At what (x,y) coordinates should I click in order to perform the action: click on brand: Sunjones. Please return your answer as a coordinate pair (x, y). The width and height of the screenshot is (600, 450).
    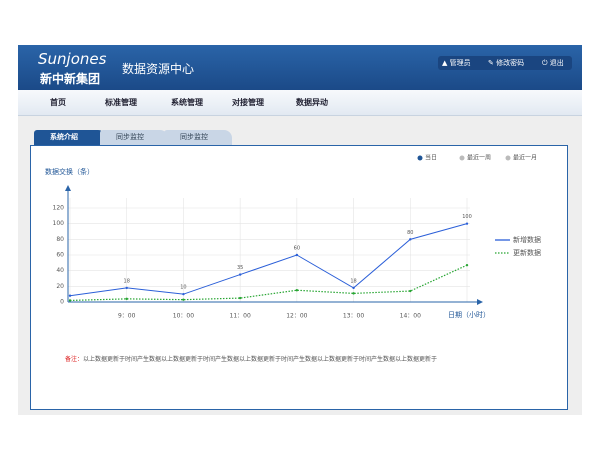
    Looking at the image, I should click on (72, 59).